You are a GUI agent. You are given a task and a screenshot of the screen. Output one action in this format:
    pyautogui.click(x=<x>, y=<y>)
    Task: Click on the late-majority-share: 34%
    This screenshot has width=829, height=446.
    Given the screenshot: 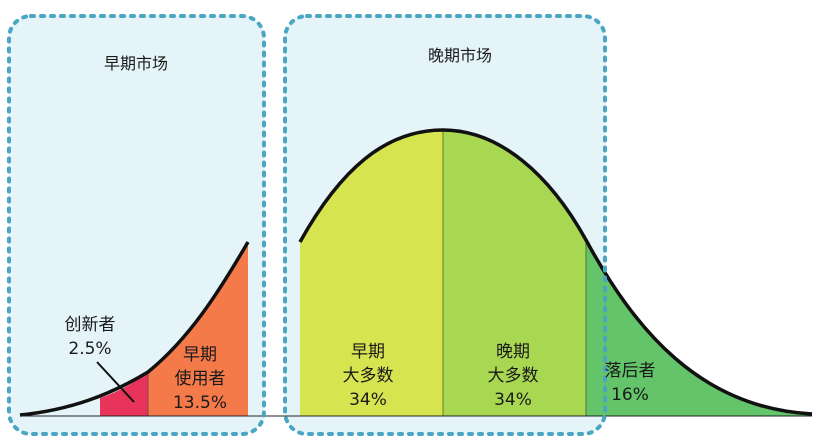 What is the action you would take?
    pyautogui.click(x=513, y=400)
    